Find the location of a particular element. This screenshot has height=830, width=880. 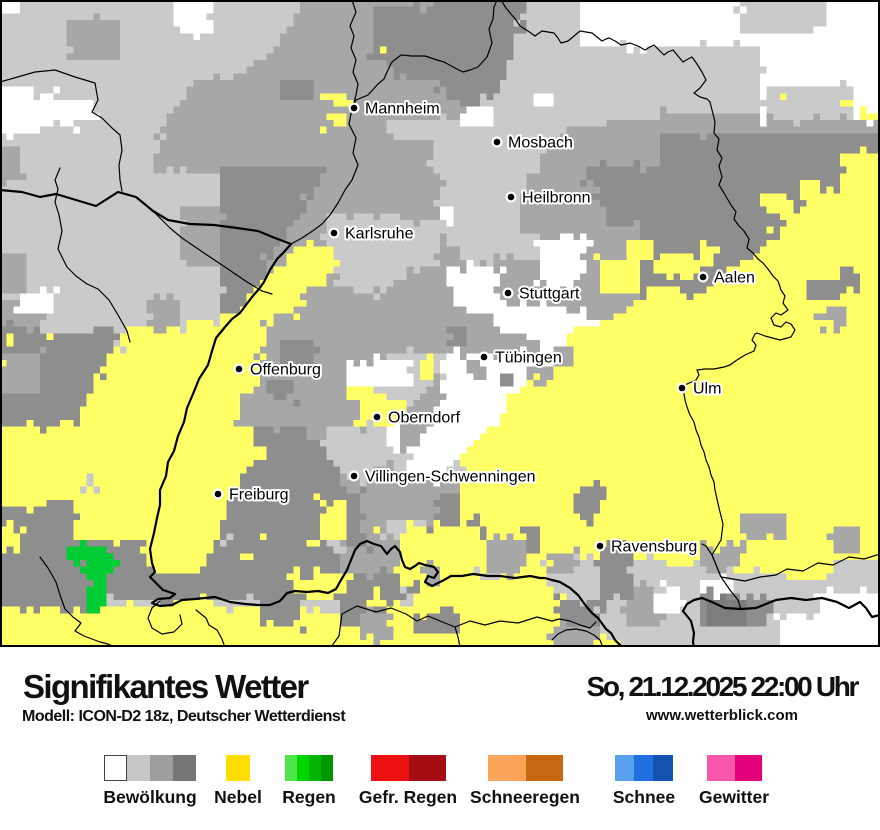

svg-text: Oberndorf is located at coordinates (424, 418).